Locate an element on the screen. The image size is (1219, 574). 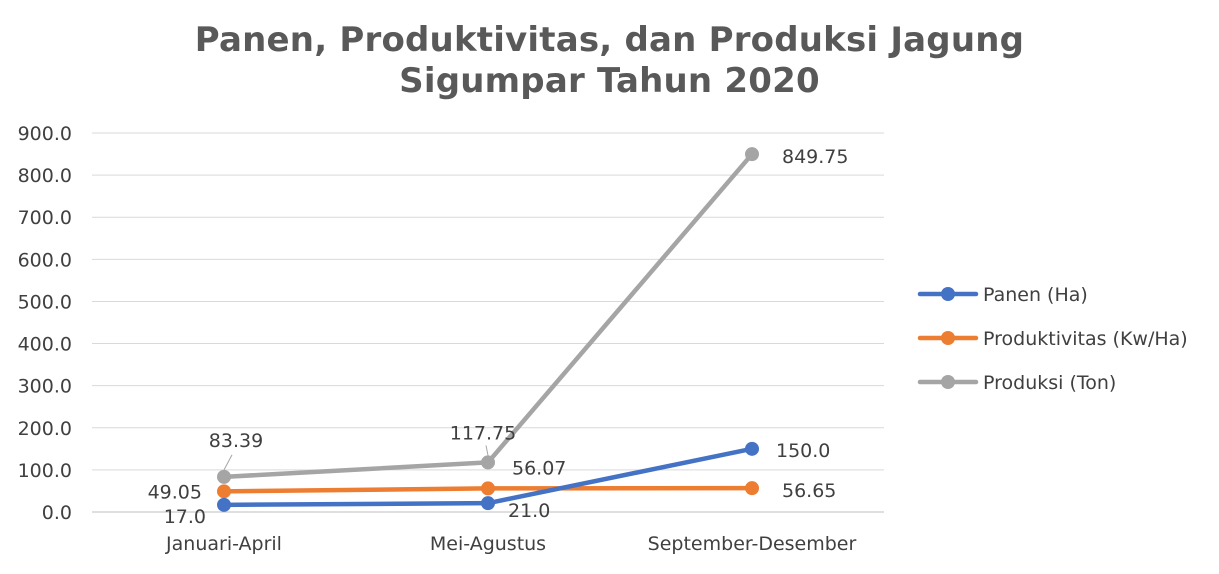
y-tick-label: 800.0 is located at coordinates (45, 176).